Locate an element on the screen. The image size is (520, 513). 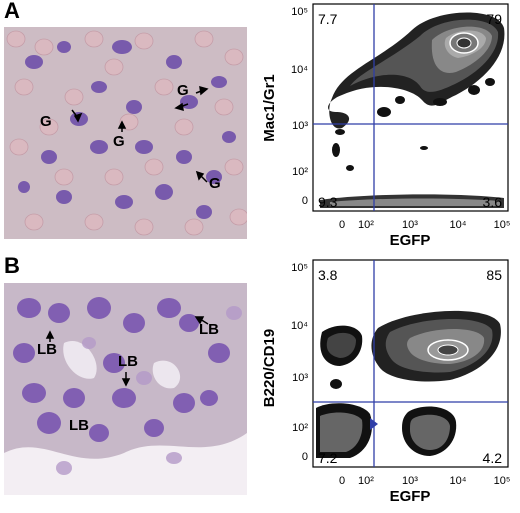
plot-b-xtick-1: 10² is located at coordinates (366, 481).